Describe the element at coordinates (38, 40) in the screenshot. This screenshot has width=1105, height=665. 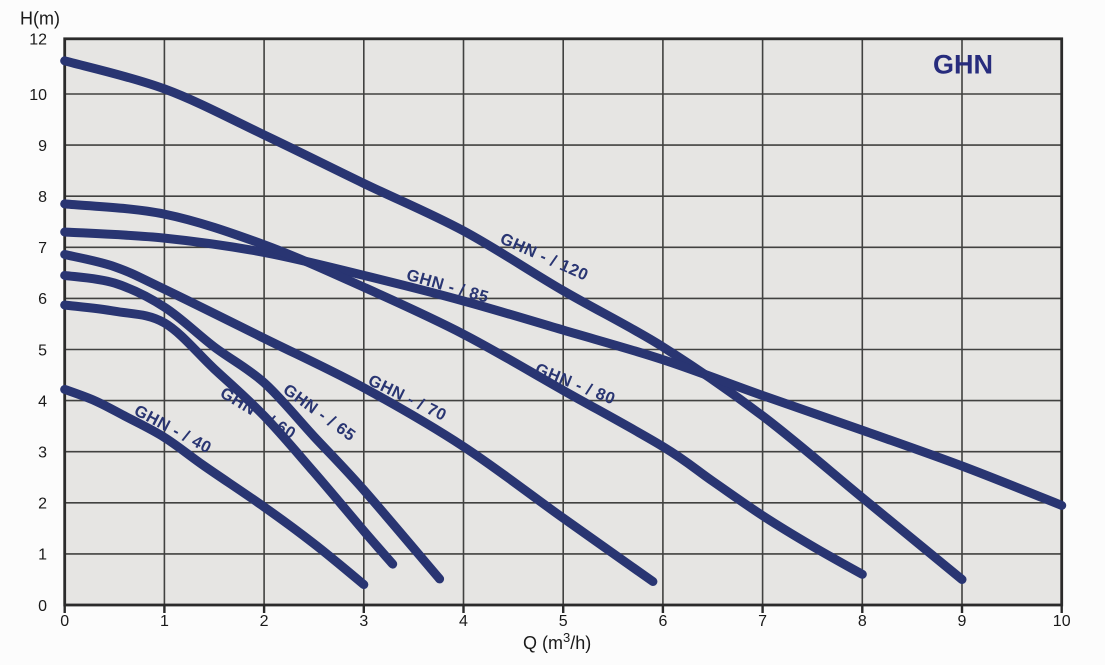
I see `svg-text: 12` at that location.